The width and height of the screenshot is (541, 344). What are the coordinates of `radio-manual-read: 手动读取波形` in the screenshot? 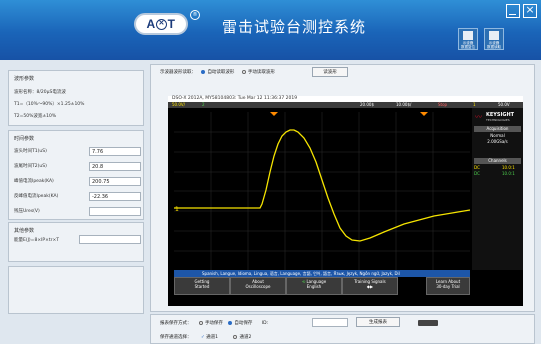 It's located at (258, 72).